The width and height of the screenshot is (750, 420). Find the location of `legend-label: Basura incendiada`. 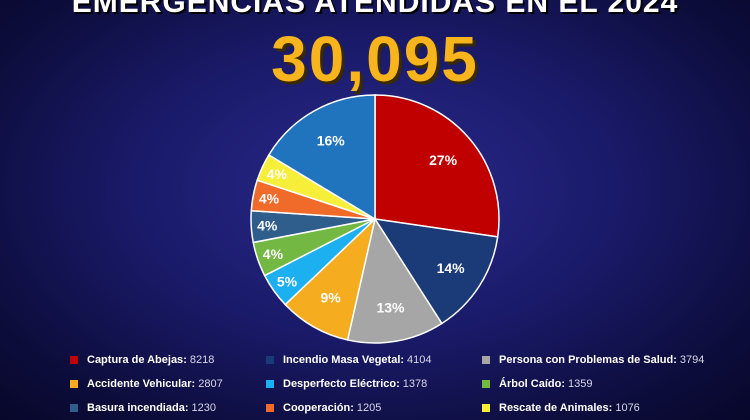

legend-label: Basura incendiada is located at coordinates (136, 408).